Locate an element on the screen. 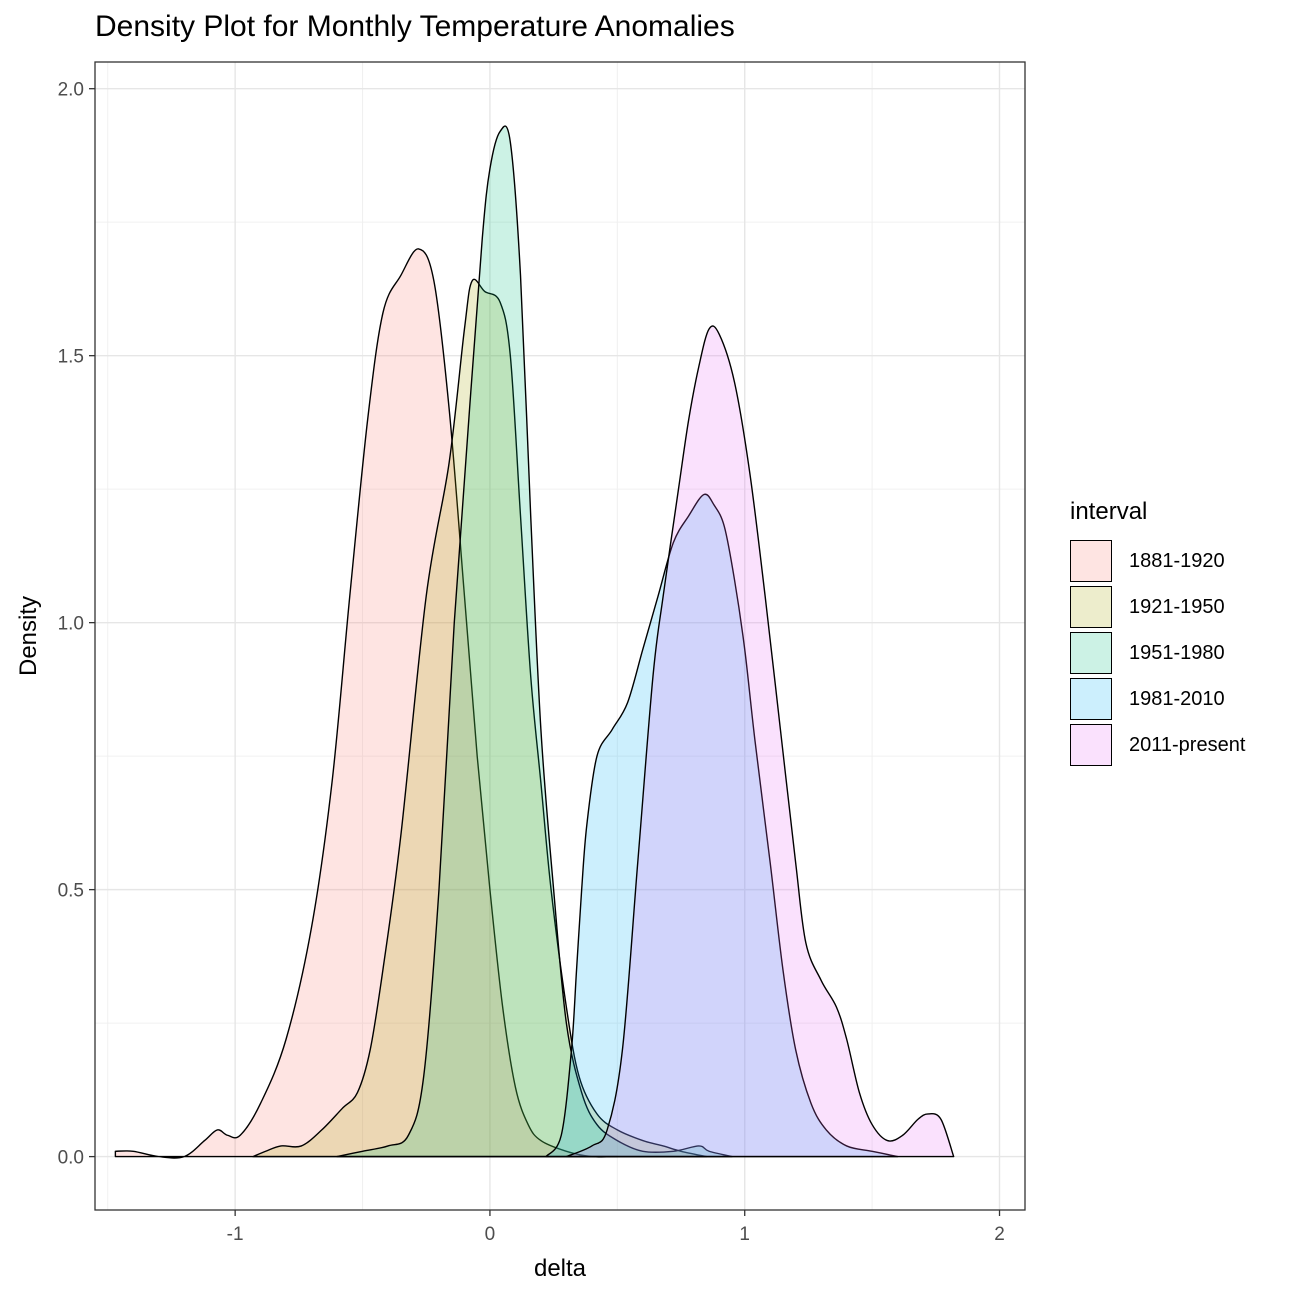 The image size is (1296, 1296). x-tick-label: 2 is located at coordinates (999, 1234).